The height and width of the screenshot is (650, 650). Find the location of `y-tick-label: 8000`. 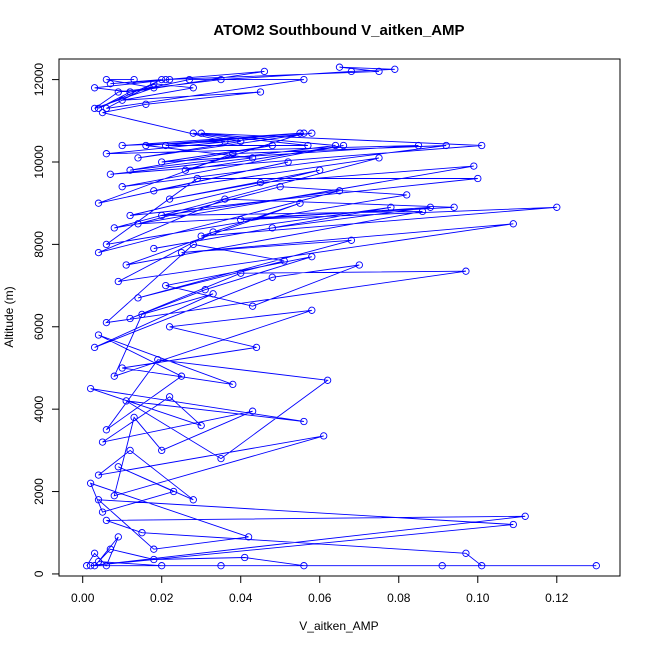

y-tick-label: 8000 is located at coordinates (39, 244).